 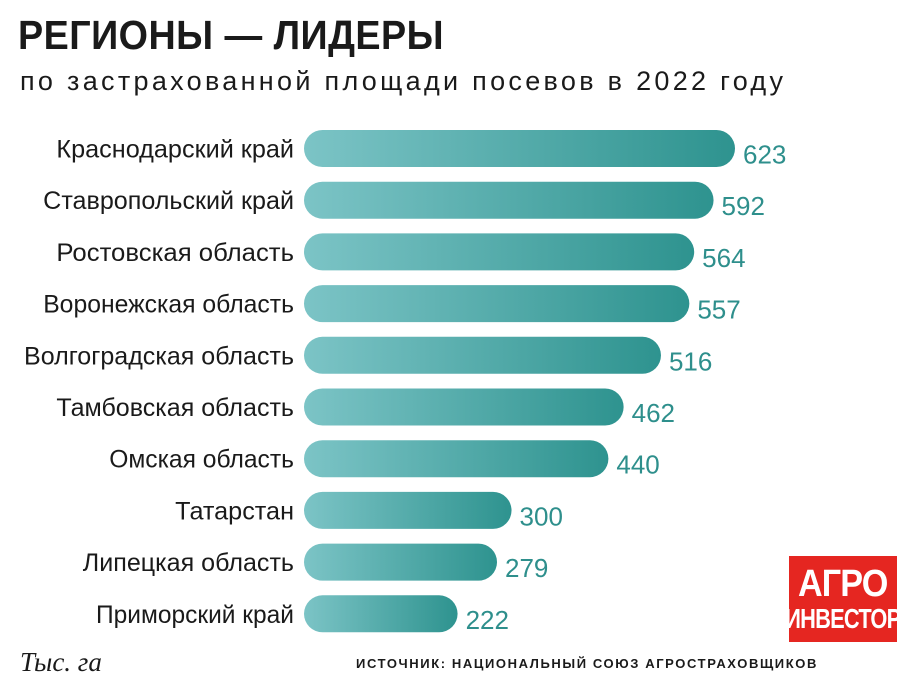 I want to click on chart-title: РЕГИОНЫ — ЛИДЕРЫ, so click(x=231, y=35).